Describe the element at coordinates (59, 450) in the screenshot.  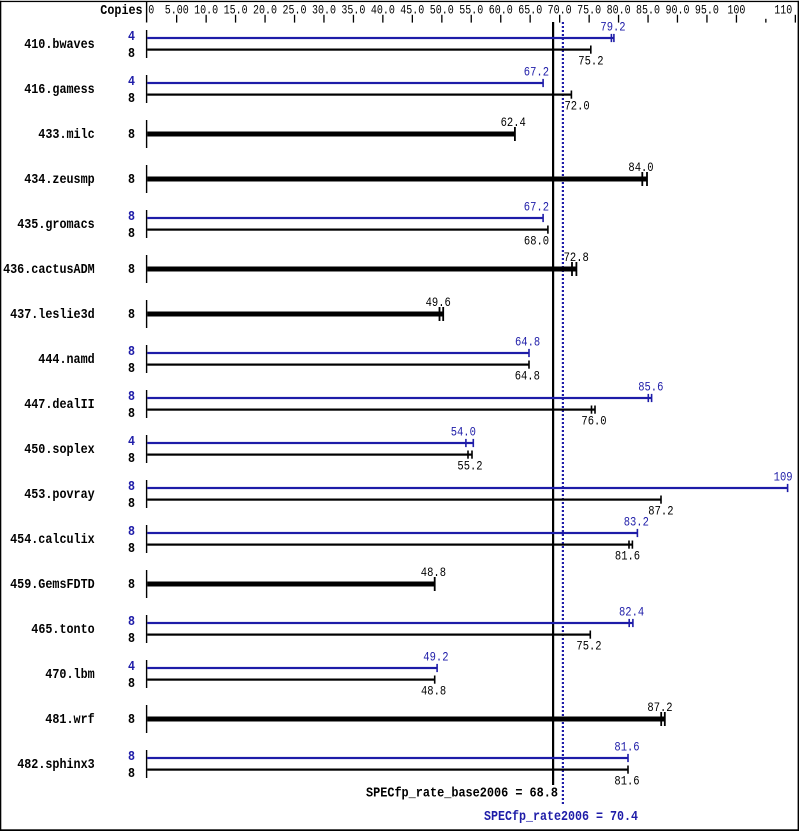
I see `svg-text: 450.soplex` at that location.